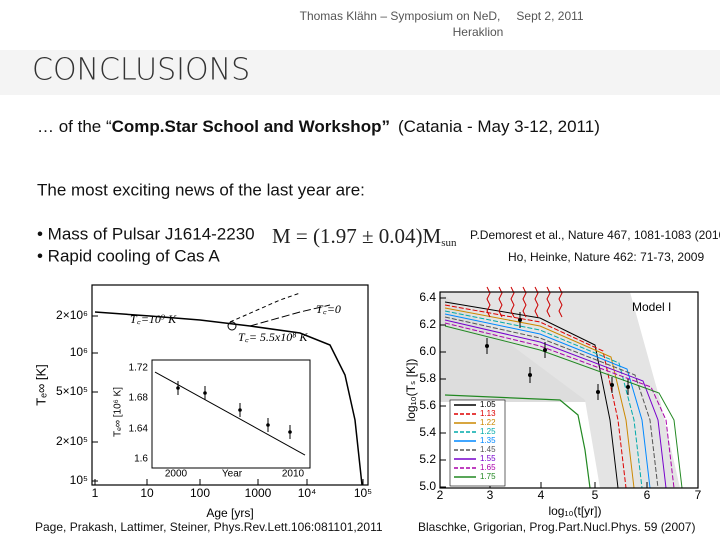 The width and height of the screenshot is (720, 540). I want to click on y-tick-label: 6.0, so click(427, 351).